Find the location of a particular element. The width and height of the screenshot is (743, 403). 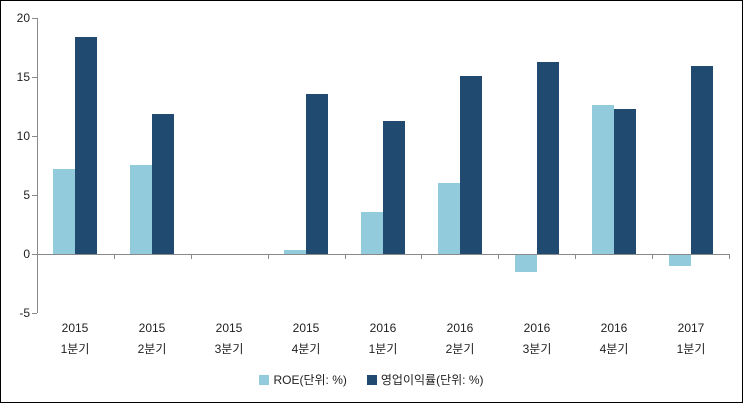

x-category-label: 2015 2분기 is located at coordinates (152, 339).